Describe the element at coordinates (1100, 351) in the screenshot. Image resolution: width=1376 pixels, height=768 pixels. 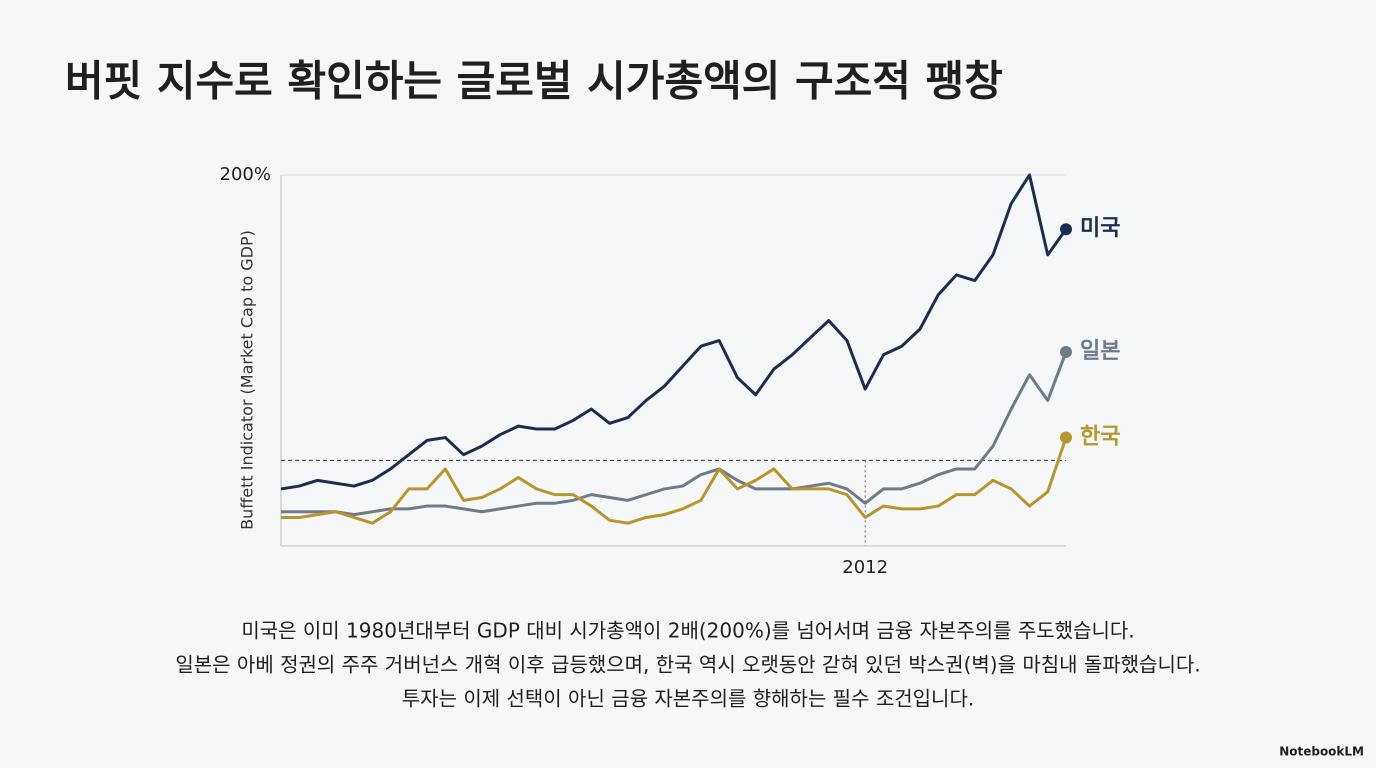
I see `legend-label: 일본` at that location.